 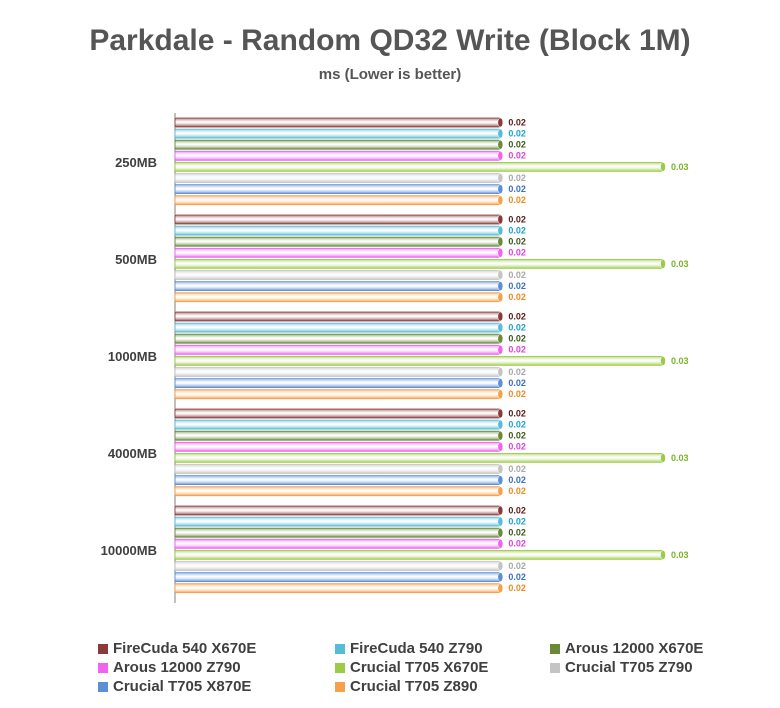 I want to click on legend-item: Crucial T705 Z890, so click(x=406, y=686).